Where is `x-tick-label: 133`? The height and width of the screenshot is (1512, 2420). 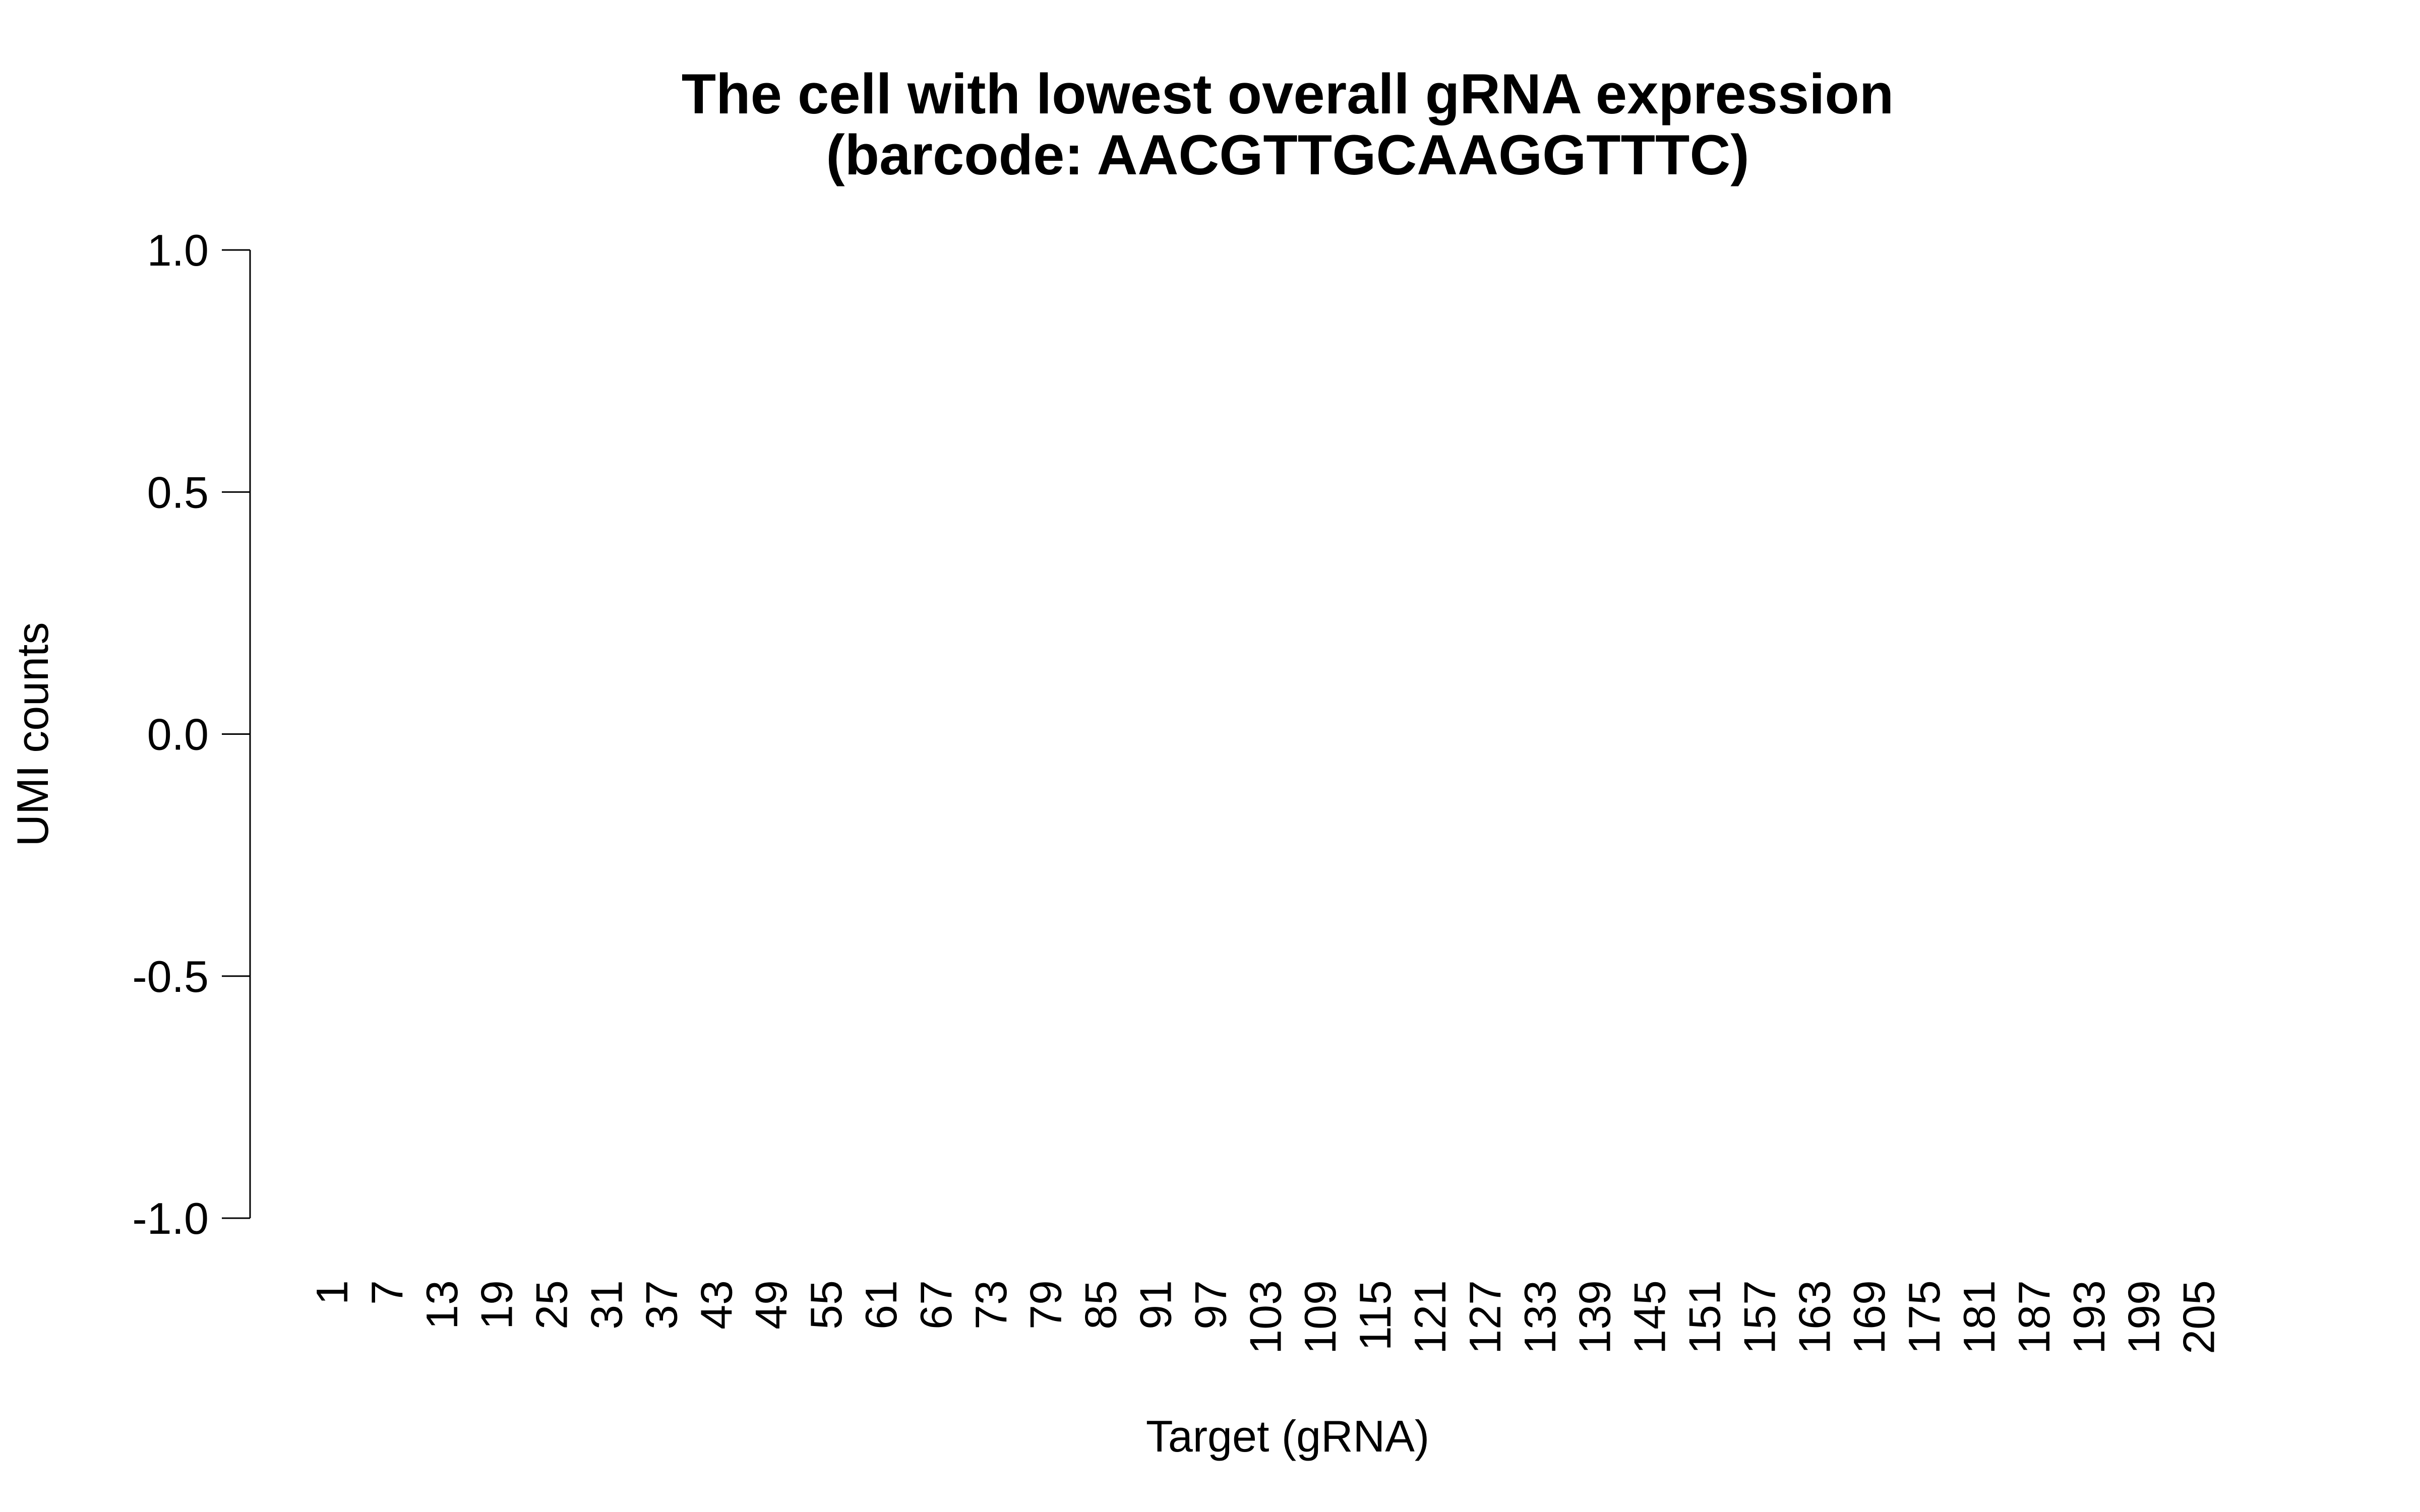
x-tick-label: 133 is located at coordinates (1540, 1317).